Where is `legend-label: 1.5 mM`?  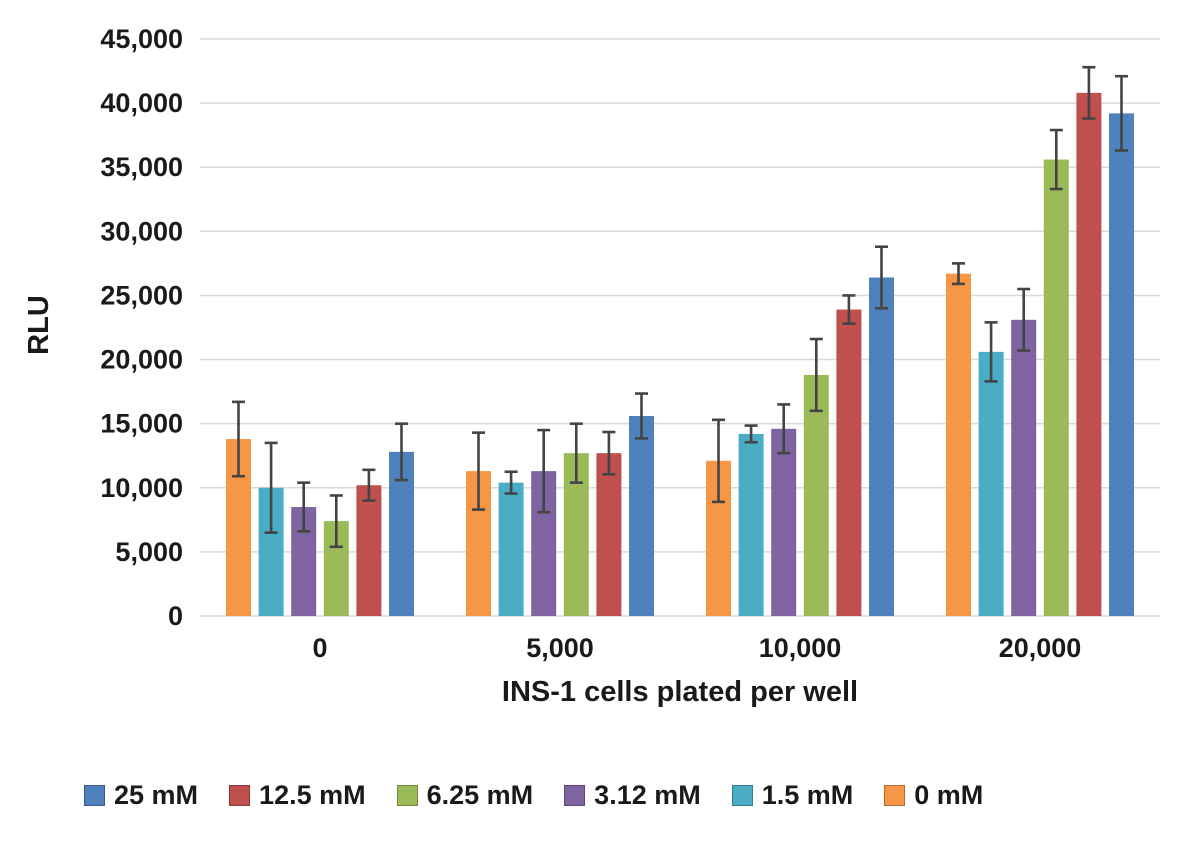 legend-label: 1.5 mM is located at coordinates (807, 794).